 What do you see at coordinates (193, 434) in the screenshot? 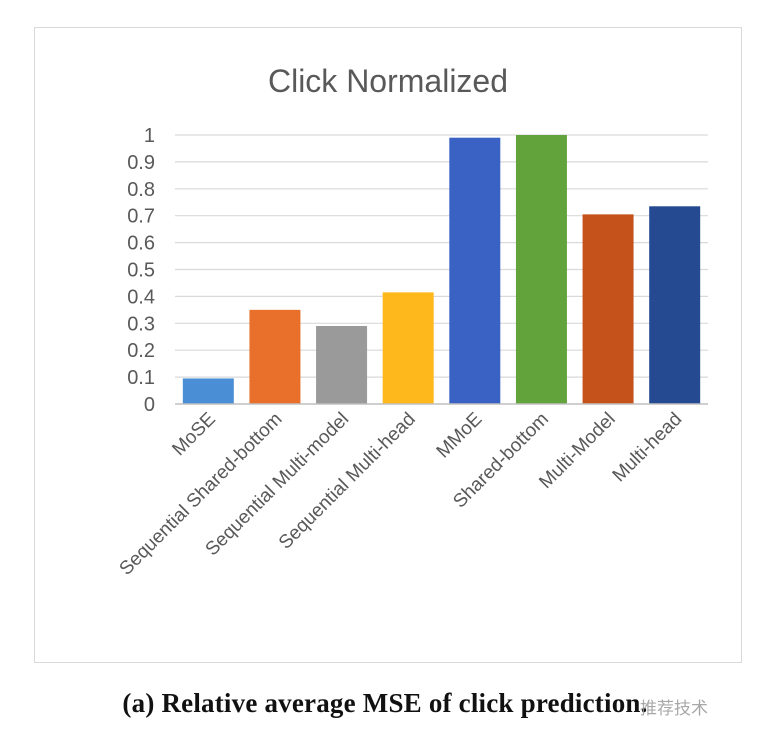
I see `x-tick-label: MoSE` at bounding box center [193, 434].